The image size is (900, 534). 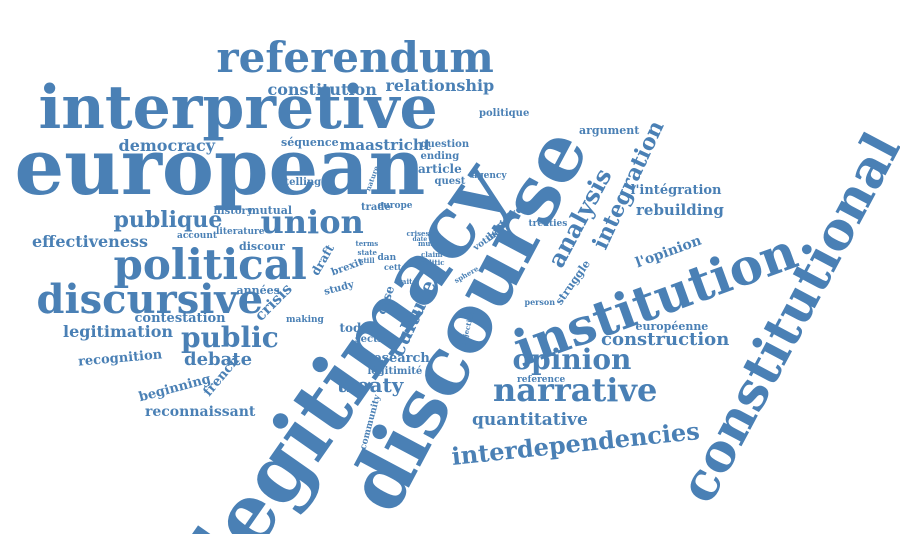 I want to click on word: crises, so click(x=418, y=233).